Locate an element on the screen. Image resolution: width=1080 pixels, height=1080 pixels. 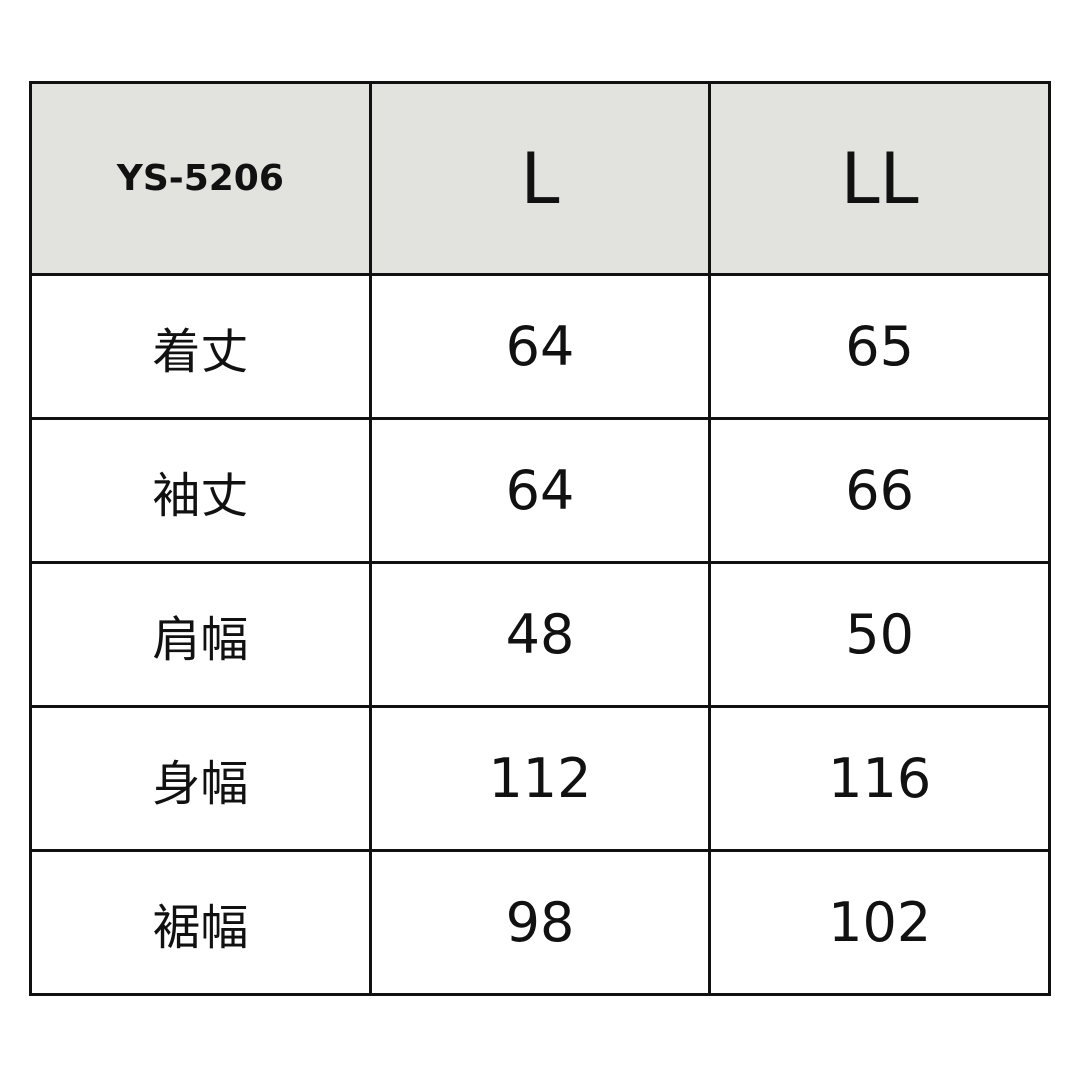
value-ll: 116 is located at coordinates (879, 778).